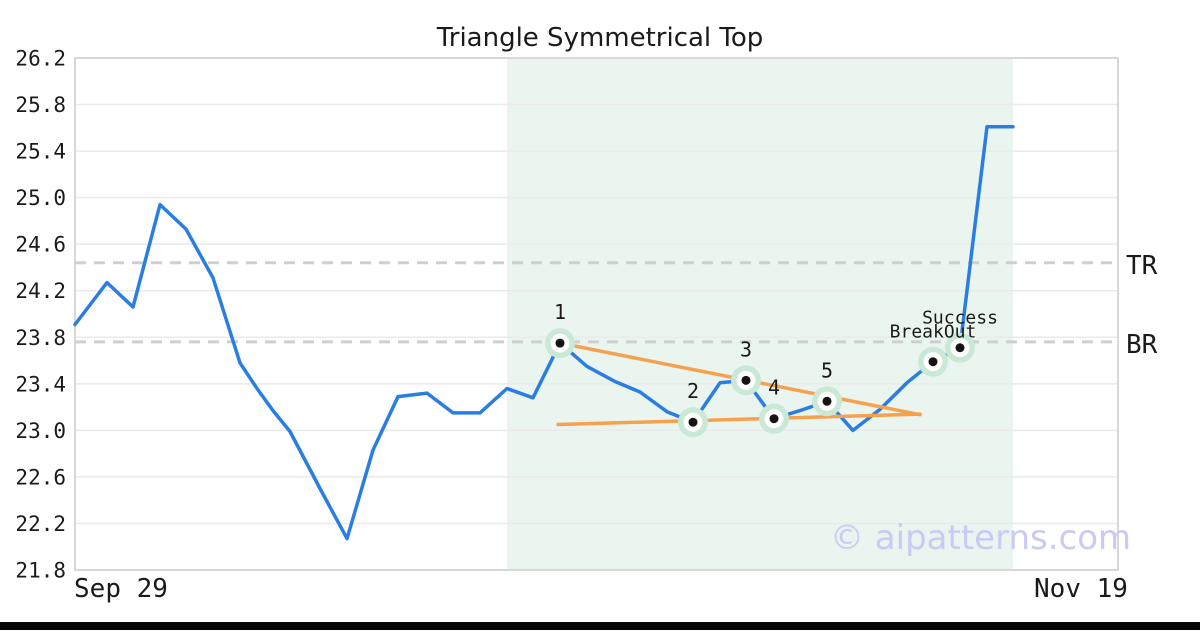 This screenshot has height=634, width=1200. I want to click on x-axis-label-start: Sep 29, so click(121, 589).